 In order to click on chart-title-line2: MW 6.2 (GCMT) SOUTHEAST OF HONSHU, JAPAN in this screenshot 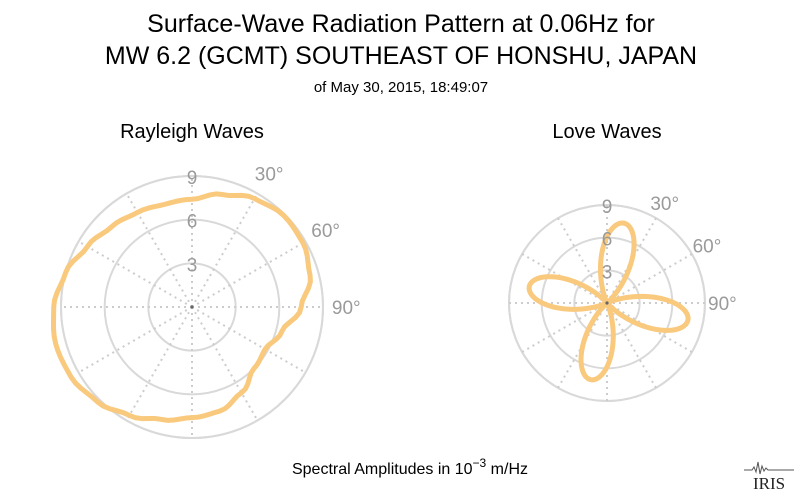, I will do `click(401, 56)`.